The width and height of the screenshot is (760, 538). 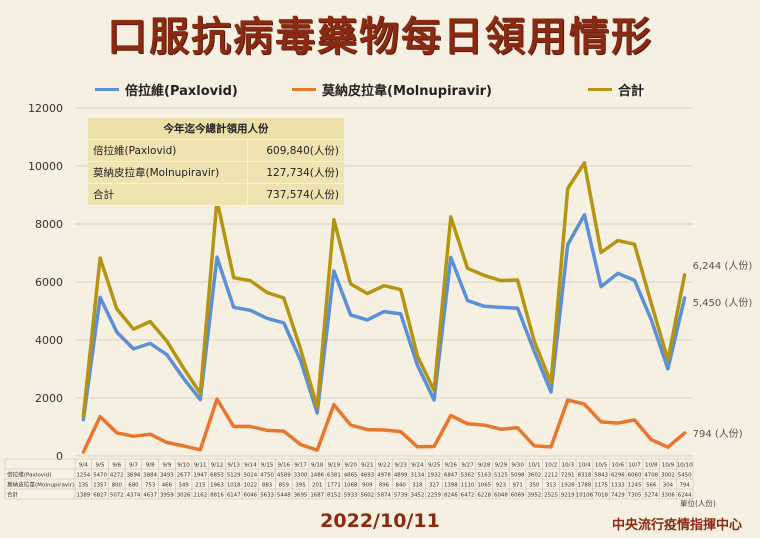 What do you see at coordinates (284, 476) in the screenshot?
I see `table-cell-value: 4589` at bounding box center [284, 476].